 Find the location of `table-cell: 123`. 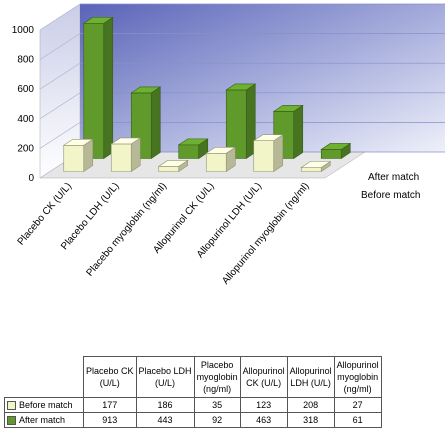

table-cell: 123 is located at coordinates (263, 405).